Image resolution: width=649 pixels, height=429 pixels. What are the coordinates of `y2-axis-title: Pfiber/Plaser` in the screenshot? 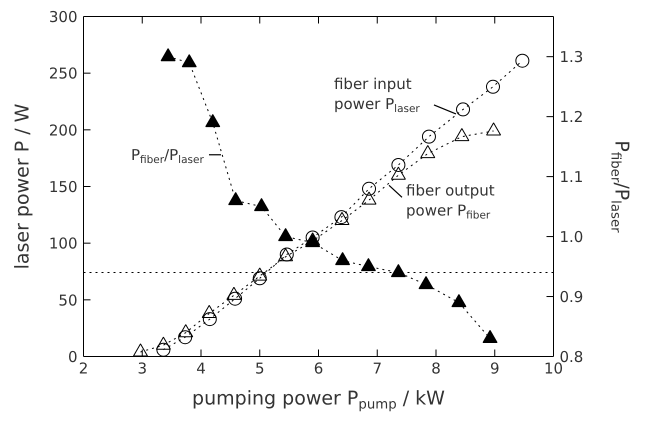 It's located at (619, 187).